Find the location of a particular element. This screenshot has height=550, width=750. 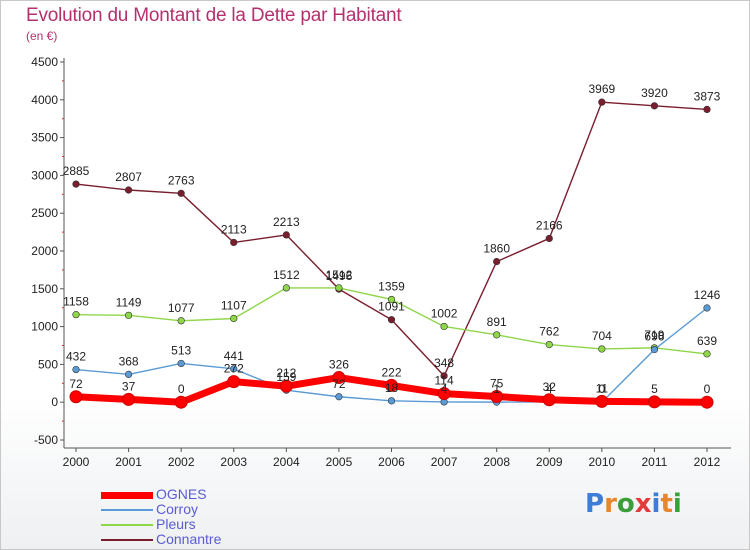

x-tick-label: 2009 is located at coordinates (549, 462).